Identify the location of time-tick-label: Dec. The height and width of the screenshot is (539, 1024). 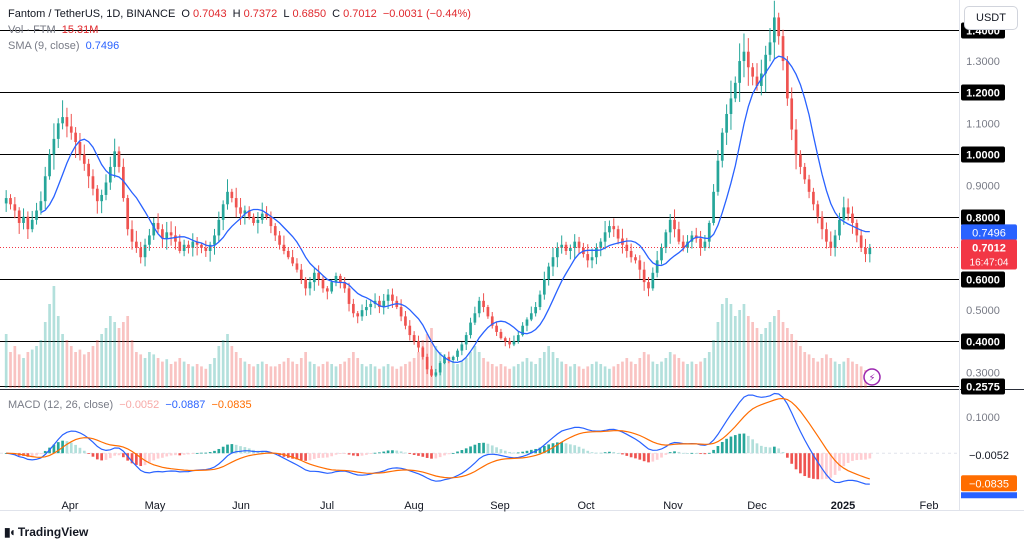
(757, 506).